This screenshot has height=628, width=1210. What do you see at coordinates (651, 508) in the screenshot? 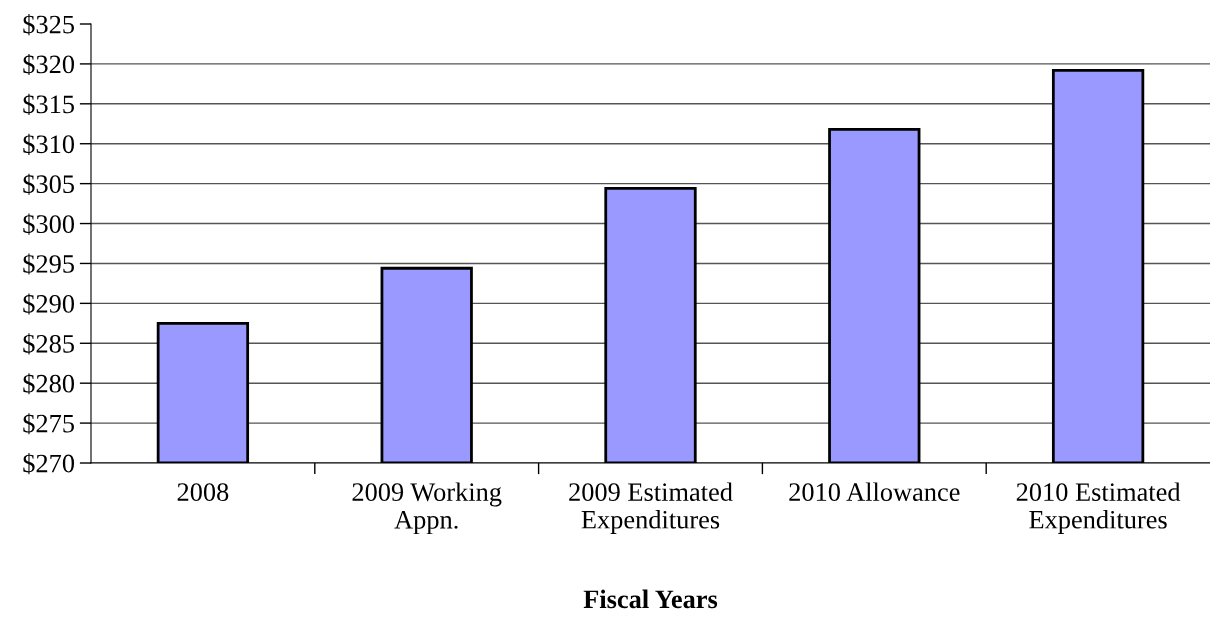
I see `x-tick-label: 2009 Estimated Expenditures` at bounding box center [651, 508].